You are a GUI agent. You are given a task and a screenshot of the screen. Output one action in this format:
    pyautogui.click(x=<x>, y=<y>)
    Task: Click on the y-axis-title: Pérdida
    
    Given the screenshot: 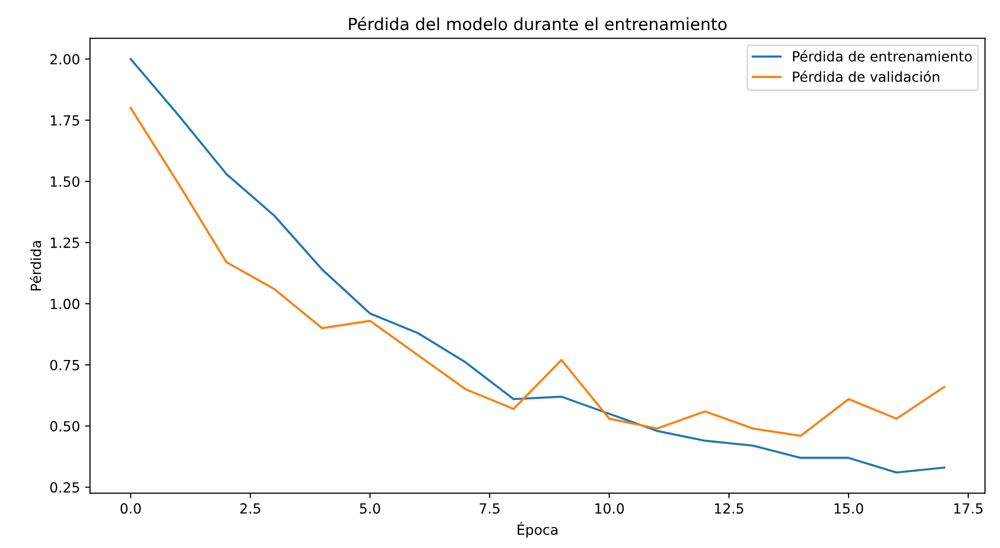 What is the action you would take?
    pyautogui.click(x=36, y=265)
    